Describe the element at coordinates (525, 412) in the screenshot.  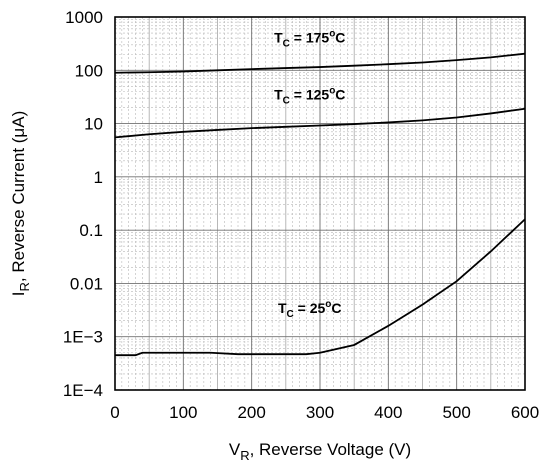
I see `x-tick-label: 600` at that location.